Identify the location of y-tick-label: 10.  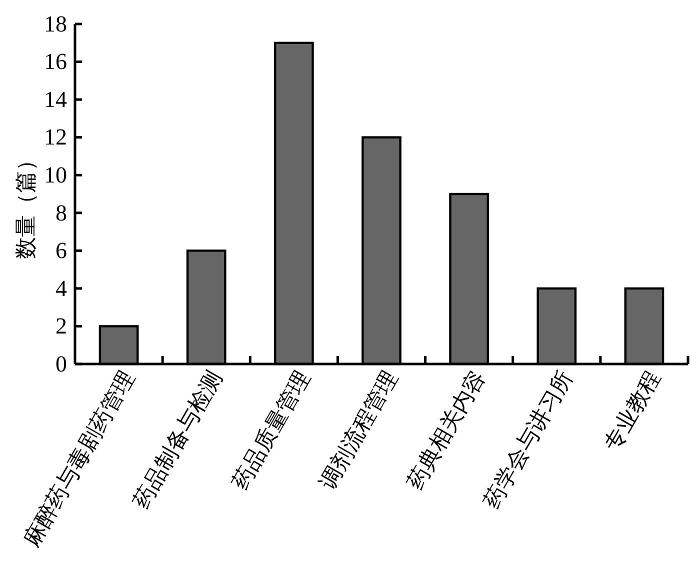
(55, 175).